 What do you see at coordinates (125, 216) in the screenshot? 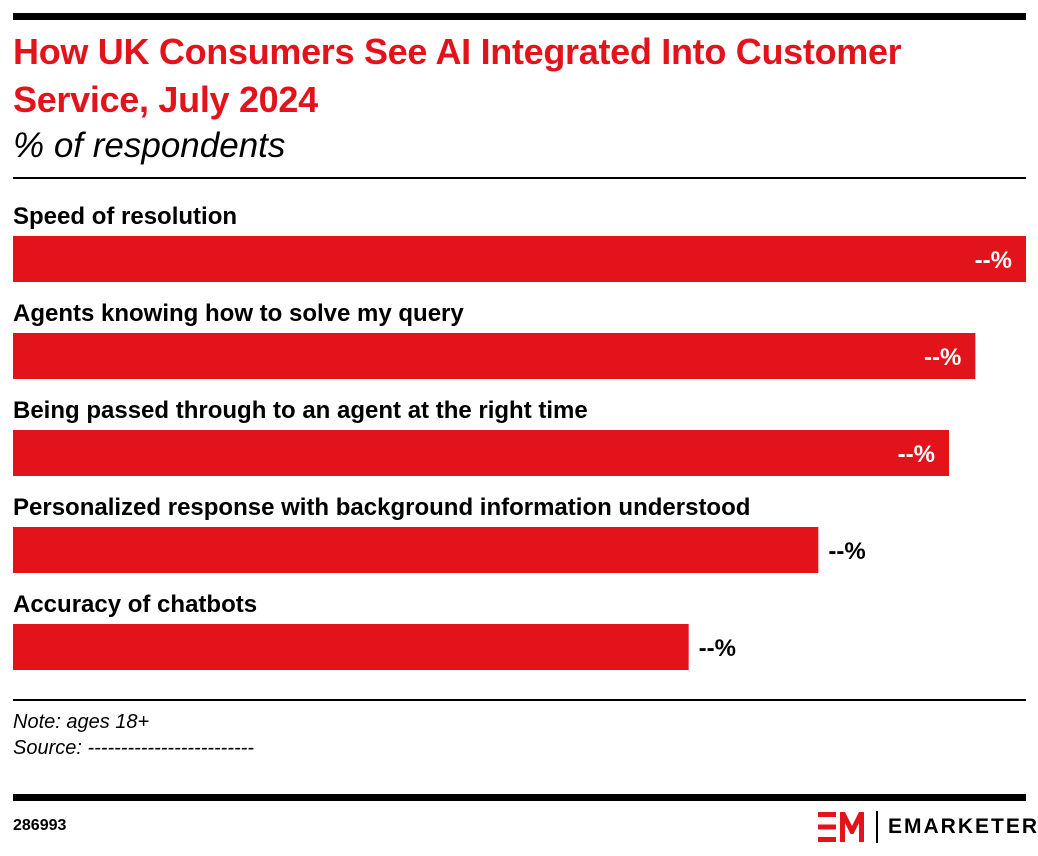
I see `category-label: Speed of resolution` at bounding box center [125, 216].